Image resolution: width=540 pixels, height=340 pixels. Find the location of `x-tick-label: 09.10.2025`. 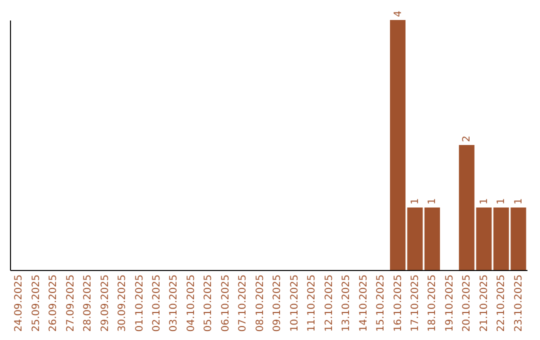

x-tick-label: 09.10.2025 is located at coordinates (278, 303).